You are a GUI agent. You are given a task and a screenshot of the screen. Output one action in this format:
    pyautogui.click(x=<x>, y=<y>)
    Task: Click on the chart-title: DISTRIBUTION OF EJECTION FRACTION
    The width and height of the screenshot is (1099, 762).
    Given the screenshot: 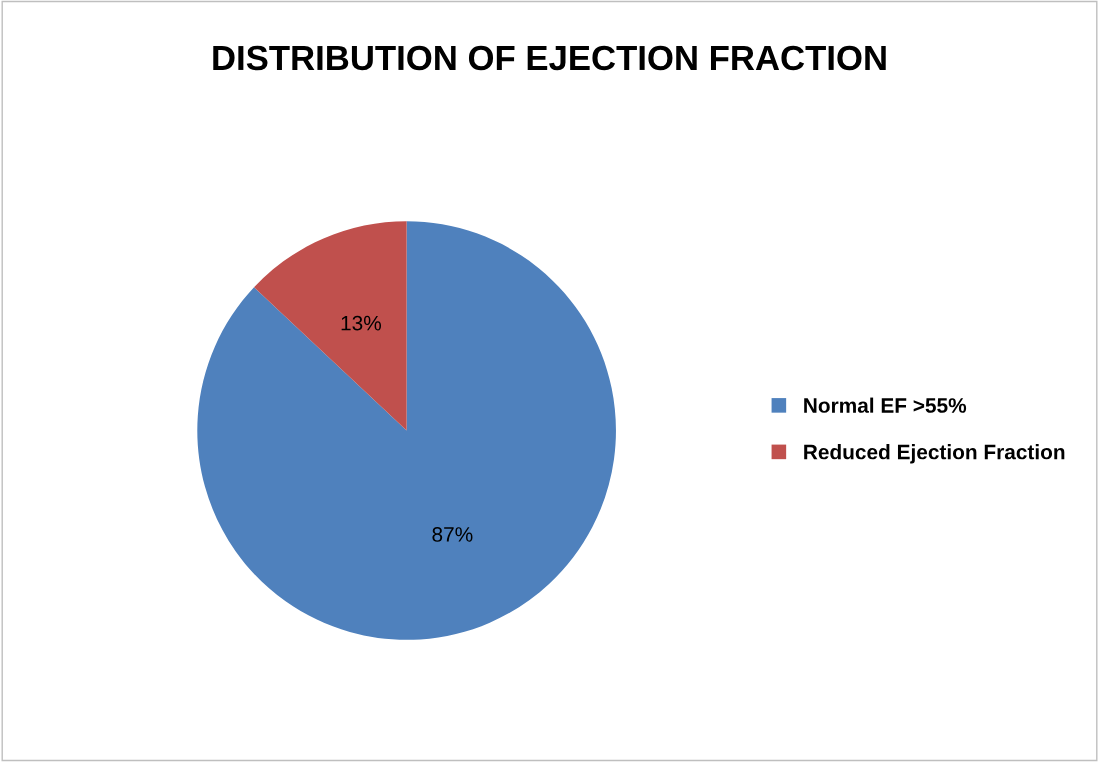 What is the action you would take?
    pyautogui.click(x=549, y=58)
    